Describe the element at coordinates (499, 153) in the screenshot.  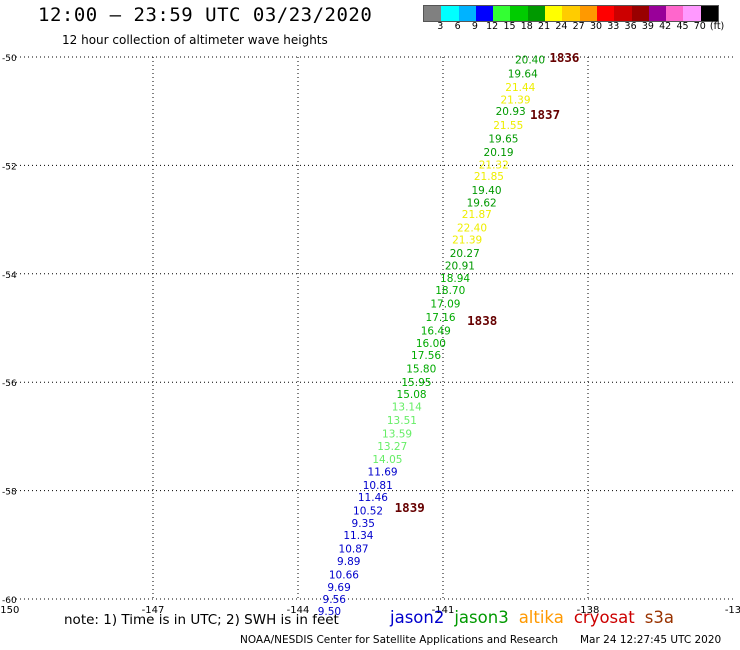
I see `swh-value-label: 20.19` at that location.